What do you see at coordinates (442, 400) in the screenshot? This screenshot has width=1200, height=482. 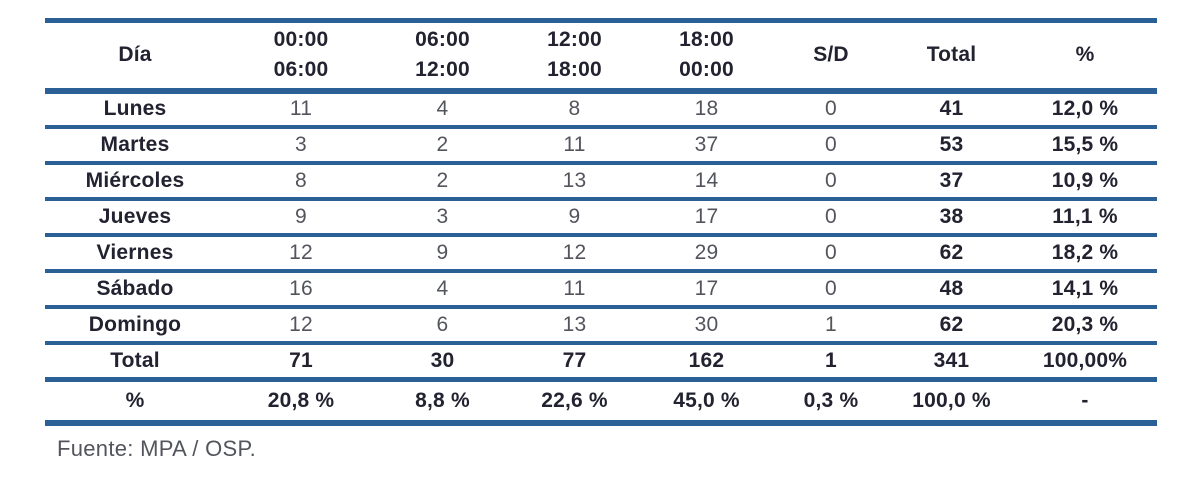 I see `cell: 8,8 %` at bounding box center [442, 400].